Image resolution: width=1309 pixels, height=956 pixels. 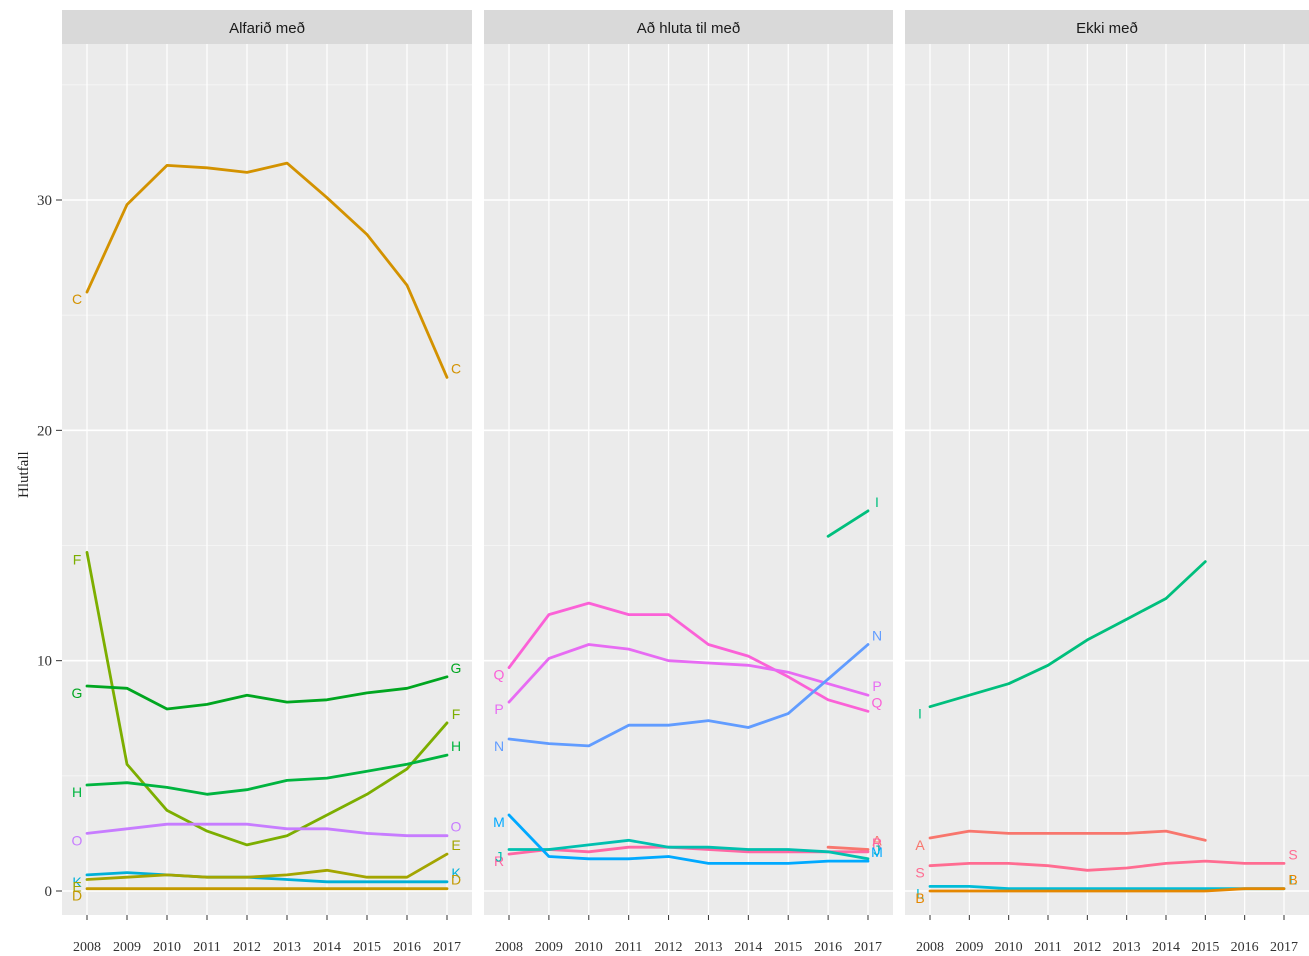 I want to click on series-line-H, so click(x=267, y=774).